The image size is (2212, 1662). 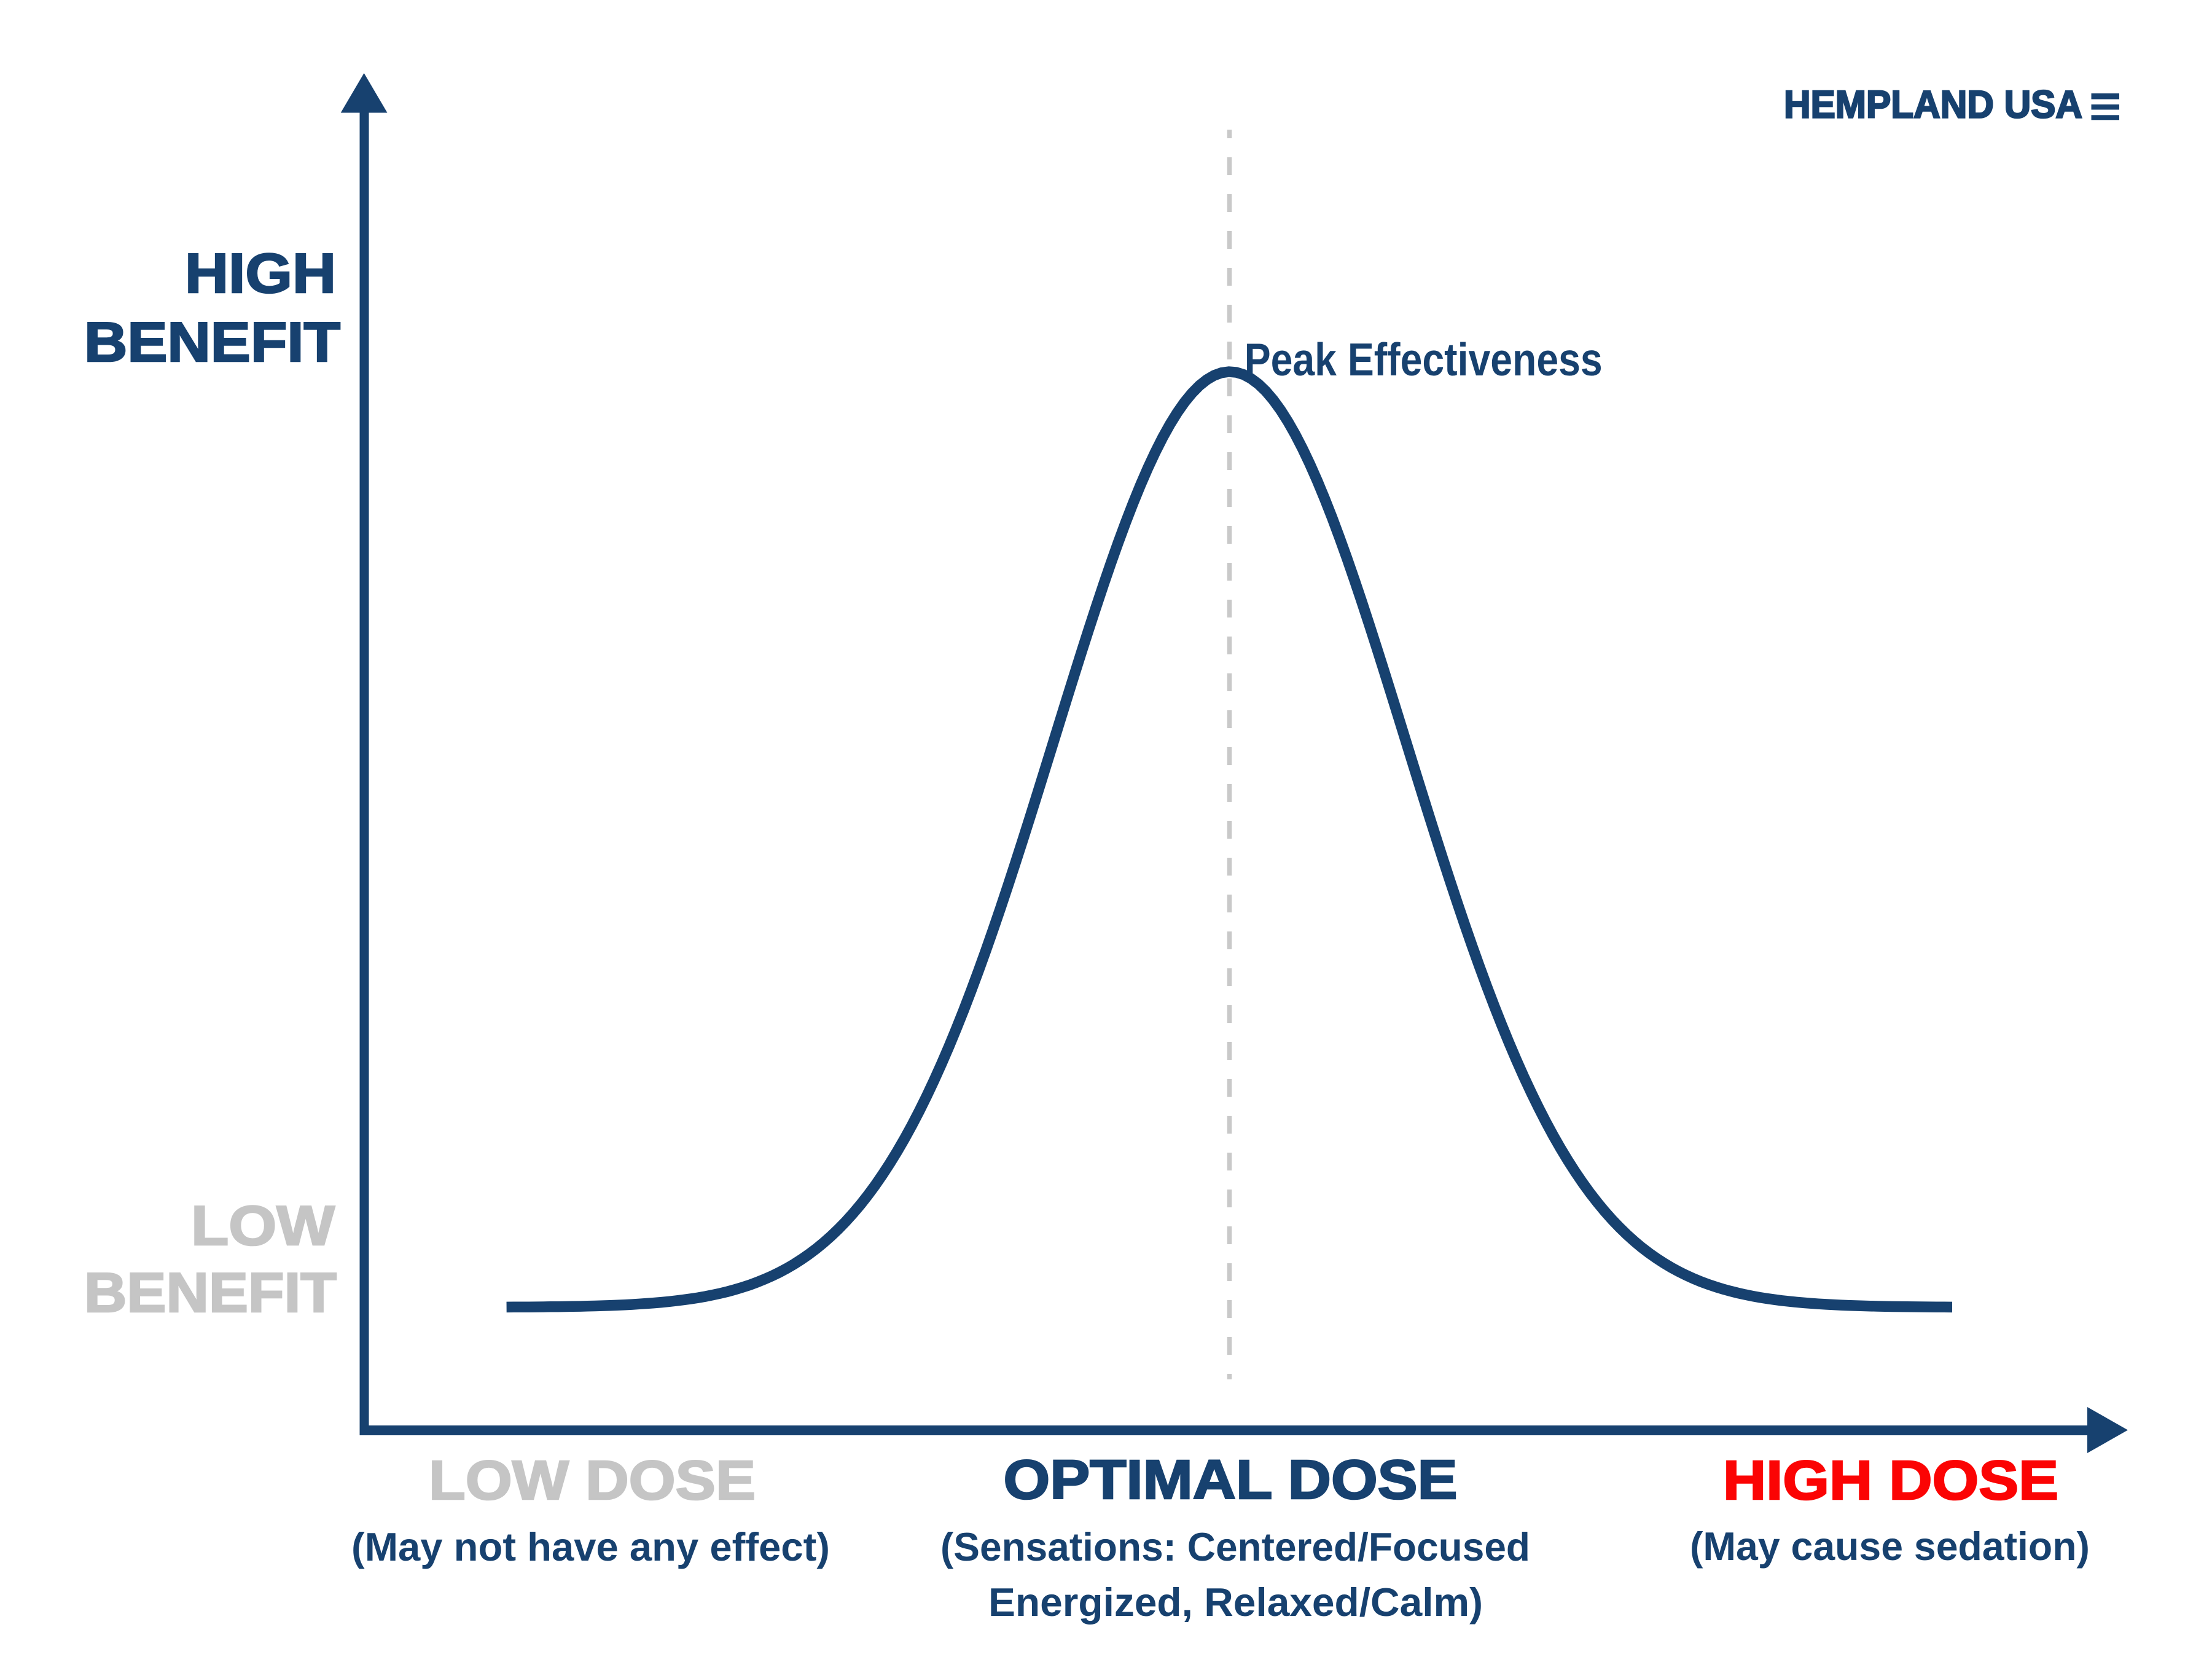 What do you see at coordinates (593, 1480) in the screenshot?
I see `svg-text: LOW DOSE` at bounding box center [593, 1480].